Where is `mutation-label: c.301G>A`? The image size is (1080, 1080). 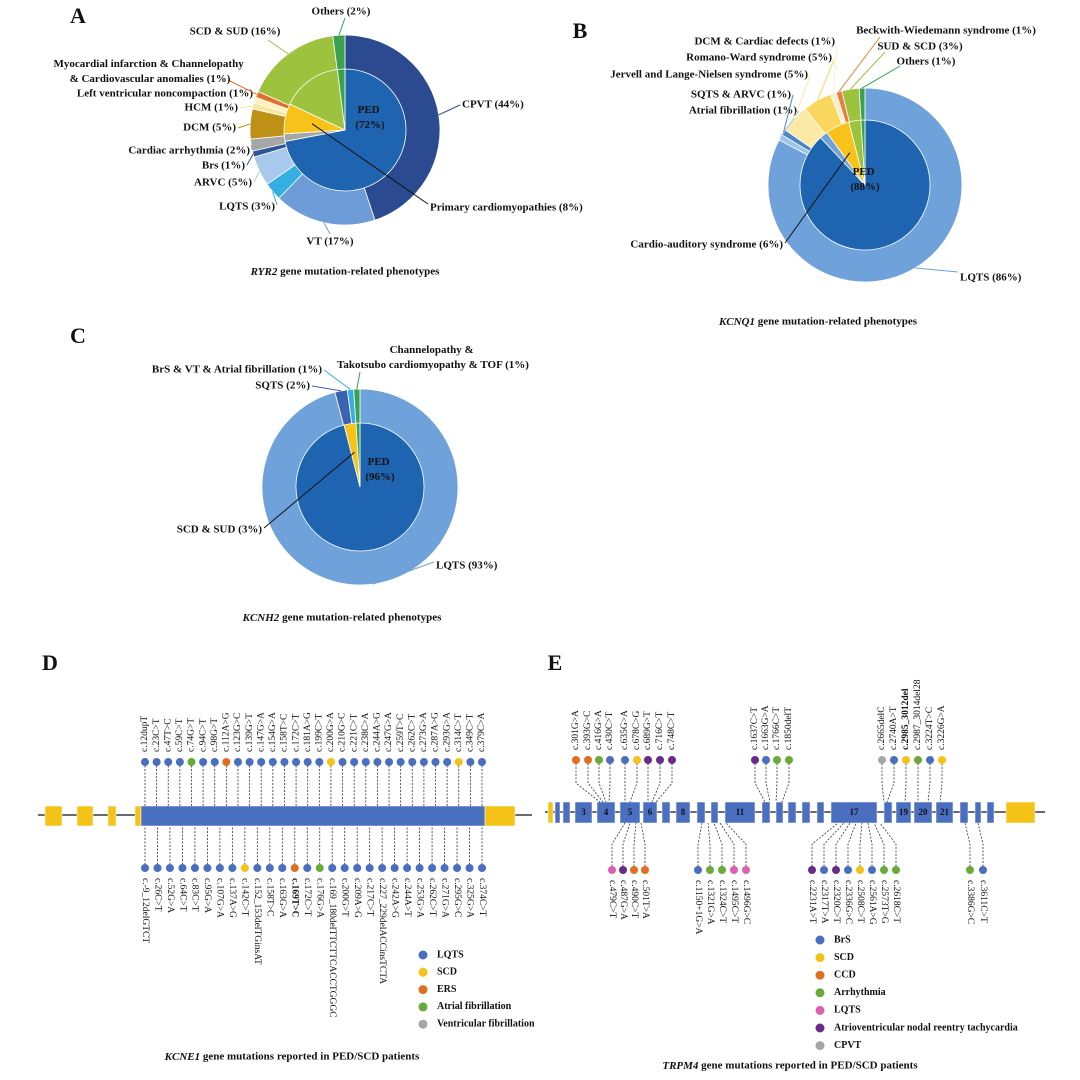 mutation-label: c.301G>A is located at coordinates (576, 730).